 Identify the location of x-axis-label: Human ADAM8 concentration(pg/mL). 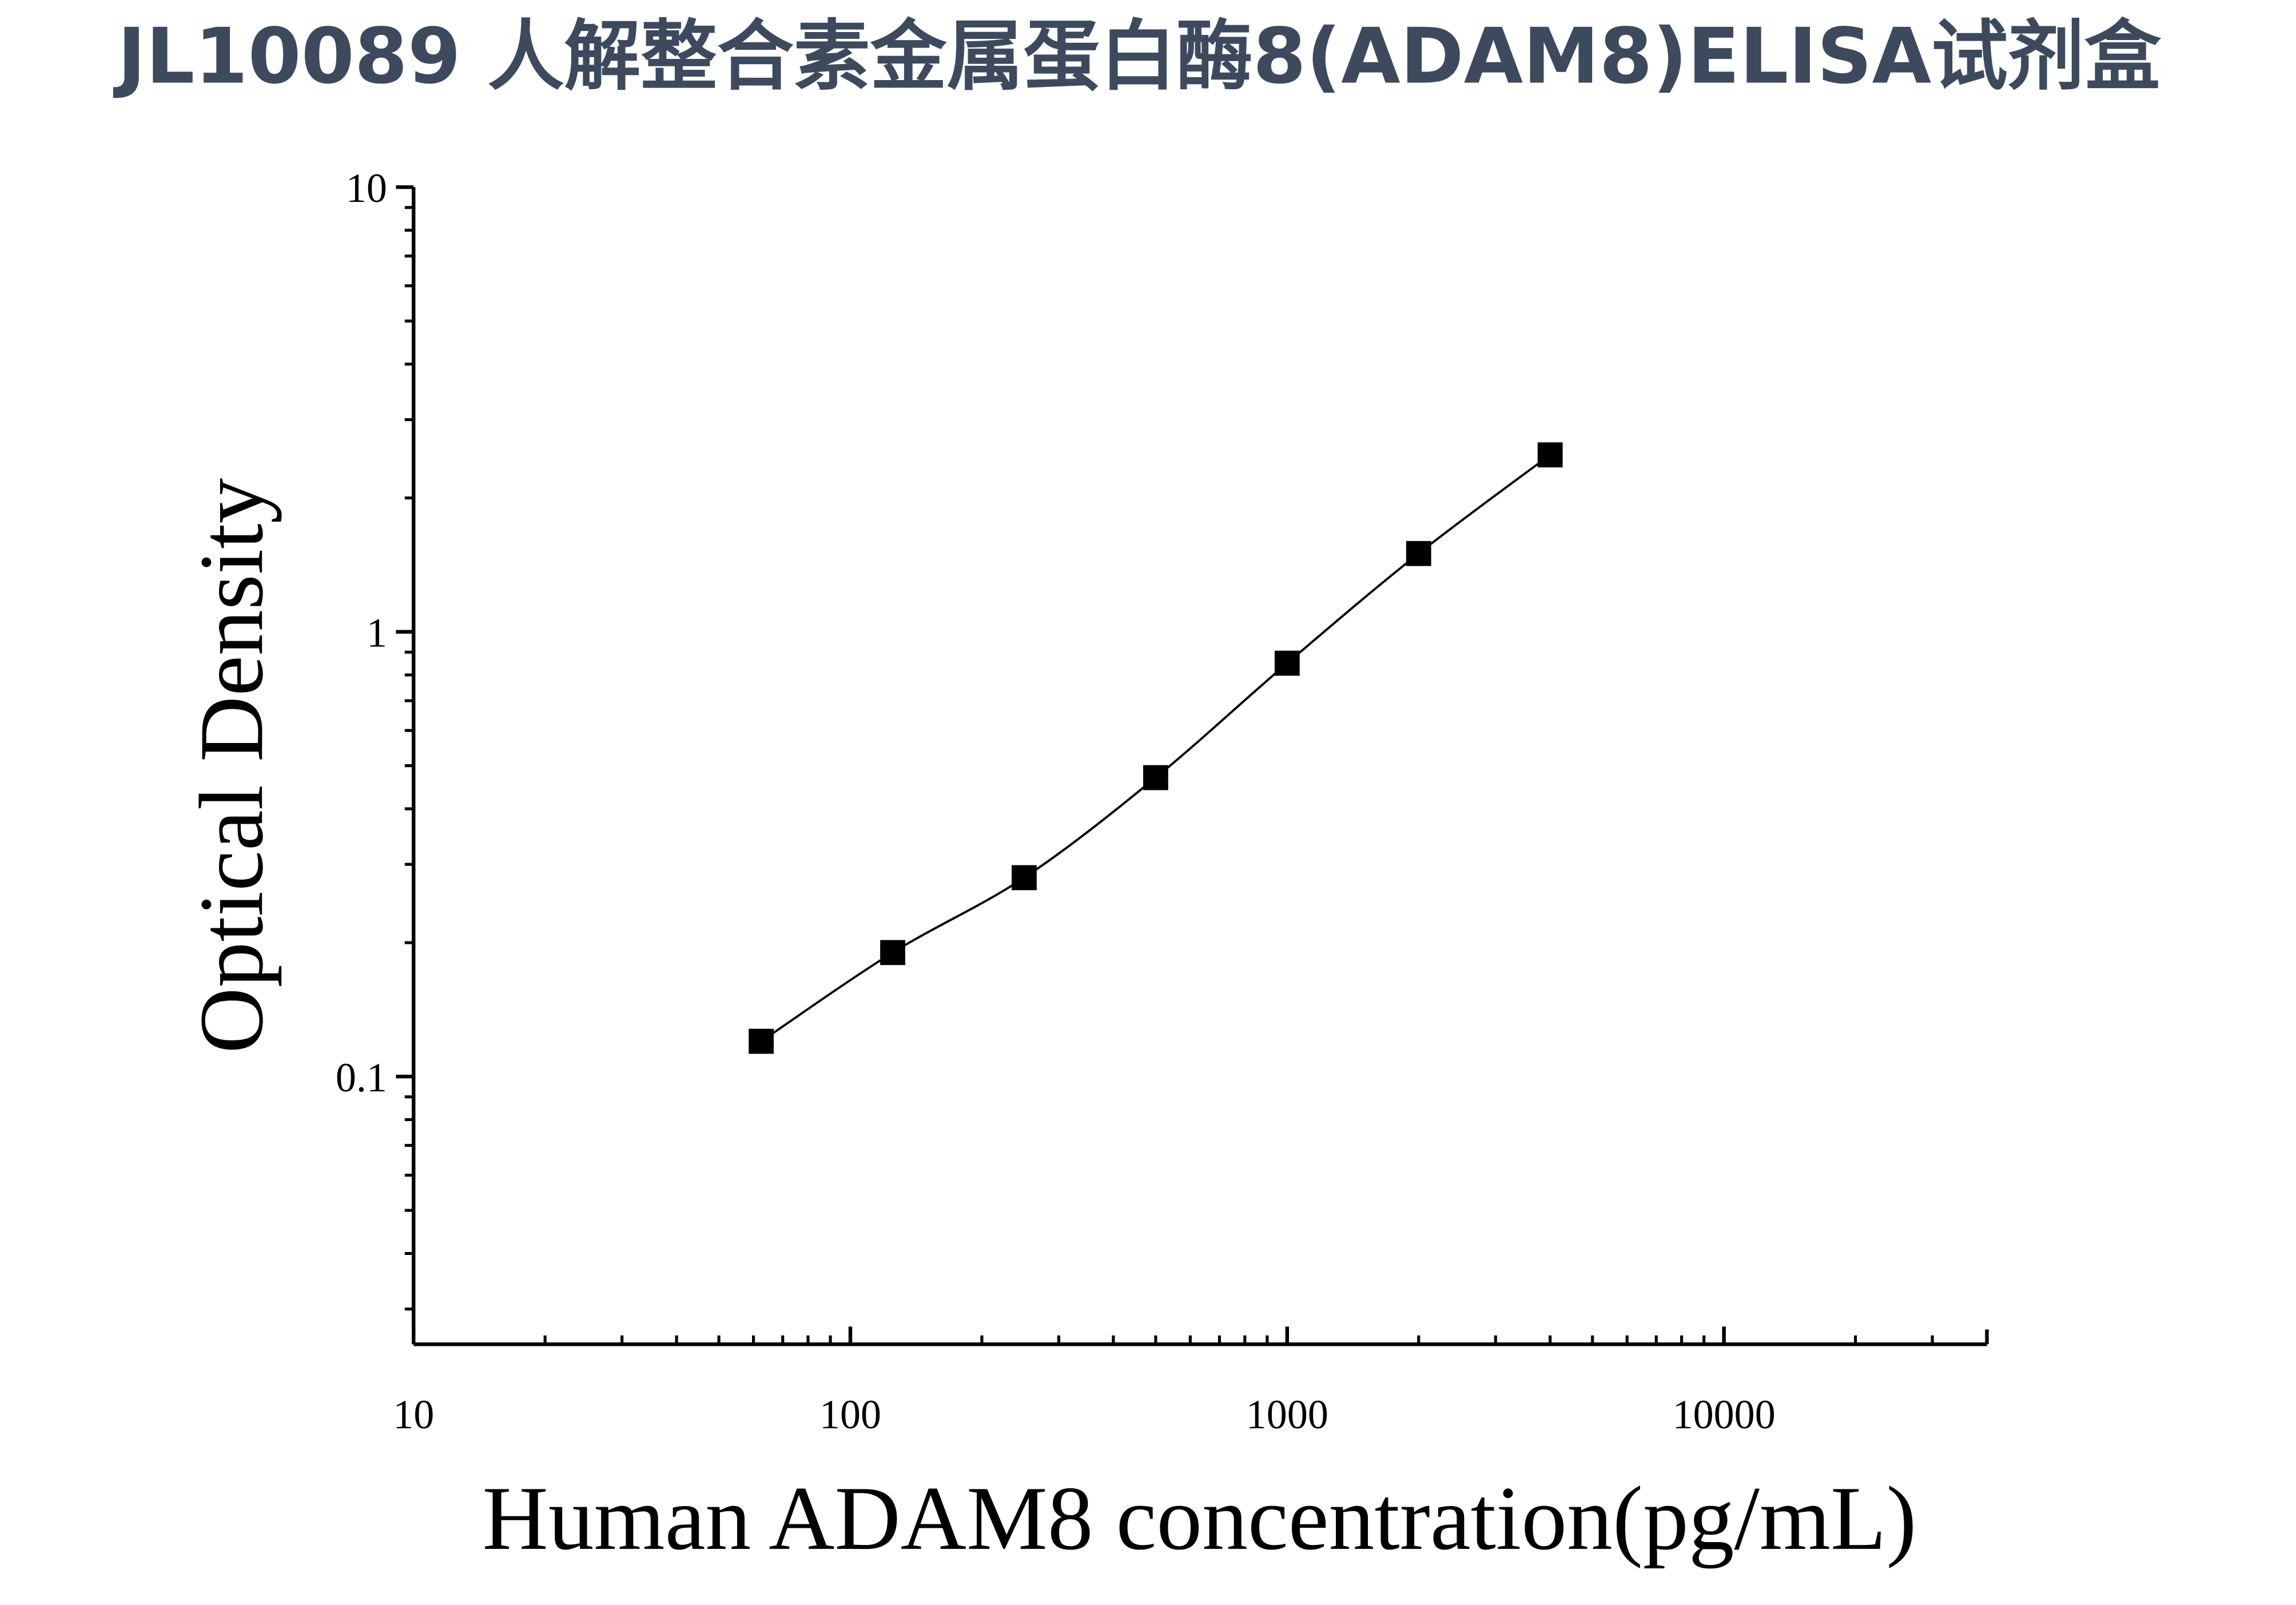
(1200, 1518).